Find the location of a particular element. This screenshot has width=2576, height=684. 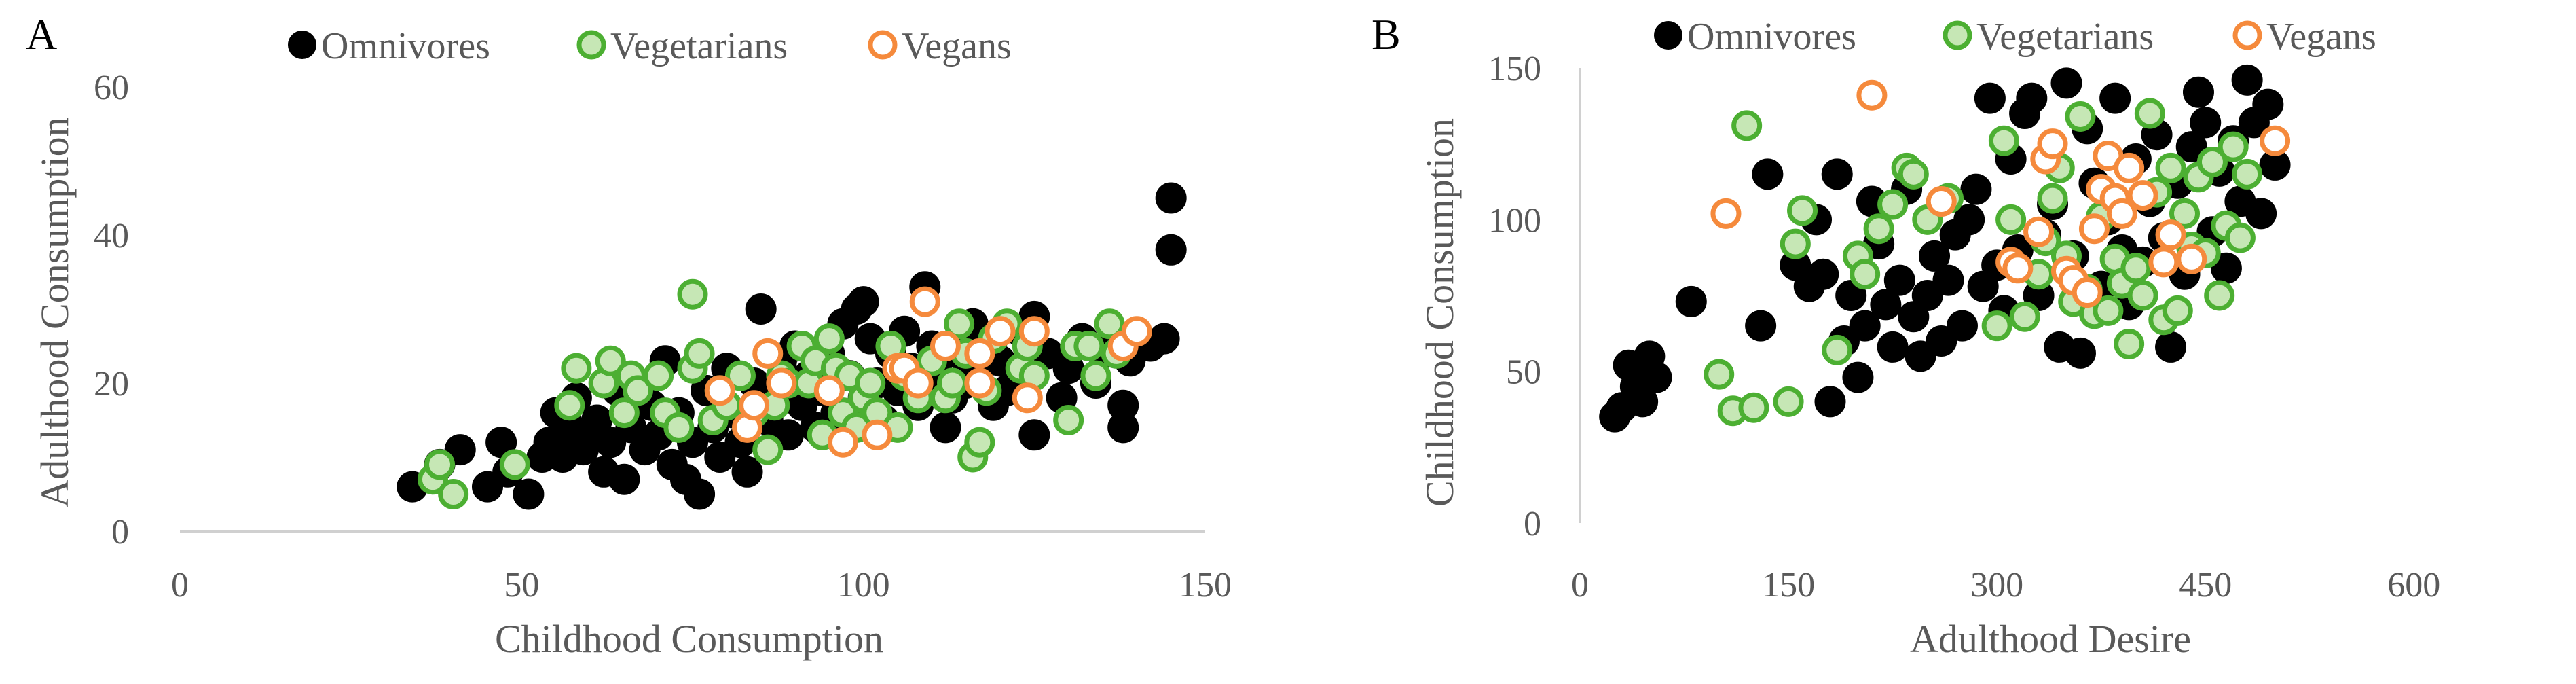

panel-b-x-tick-label: 150 is located at coordinates (1788, 585).